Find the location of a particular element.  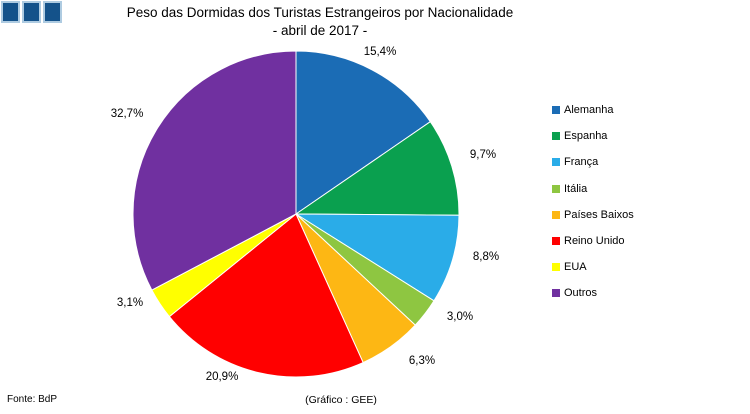

legend-label: Alemanha is located at coordinates (589, 110).